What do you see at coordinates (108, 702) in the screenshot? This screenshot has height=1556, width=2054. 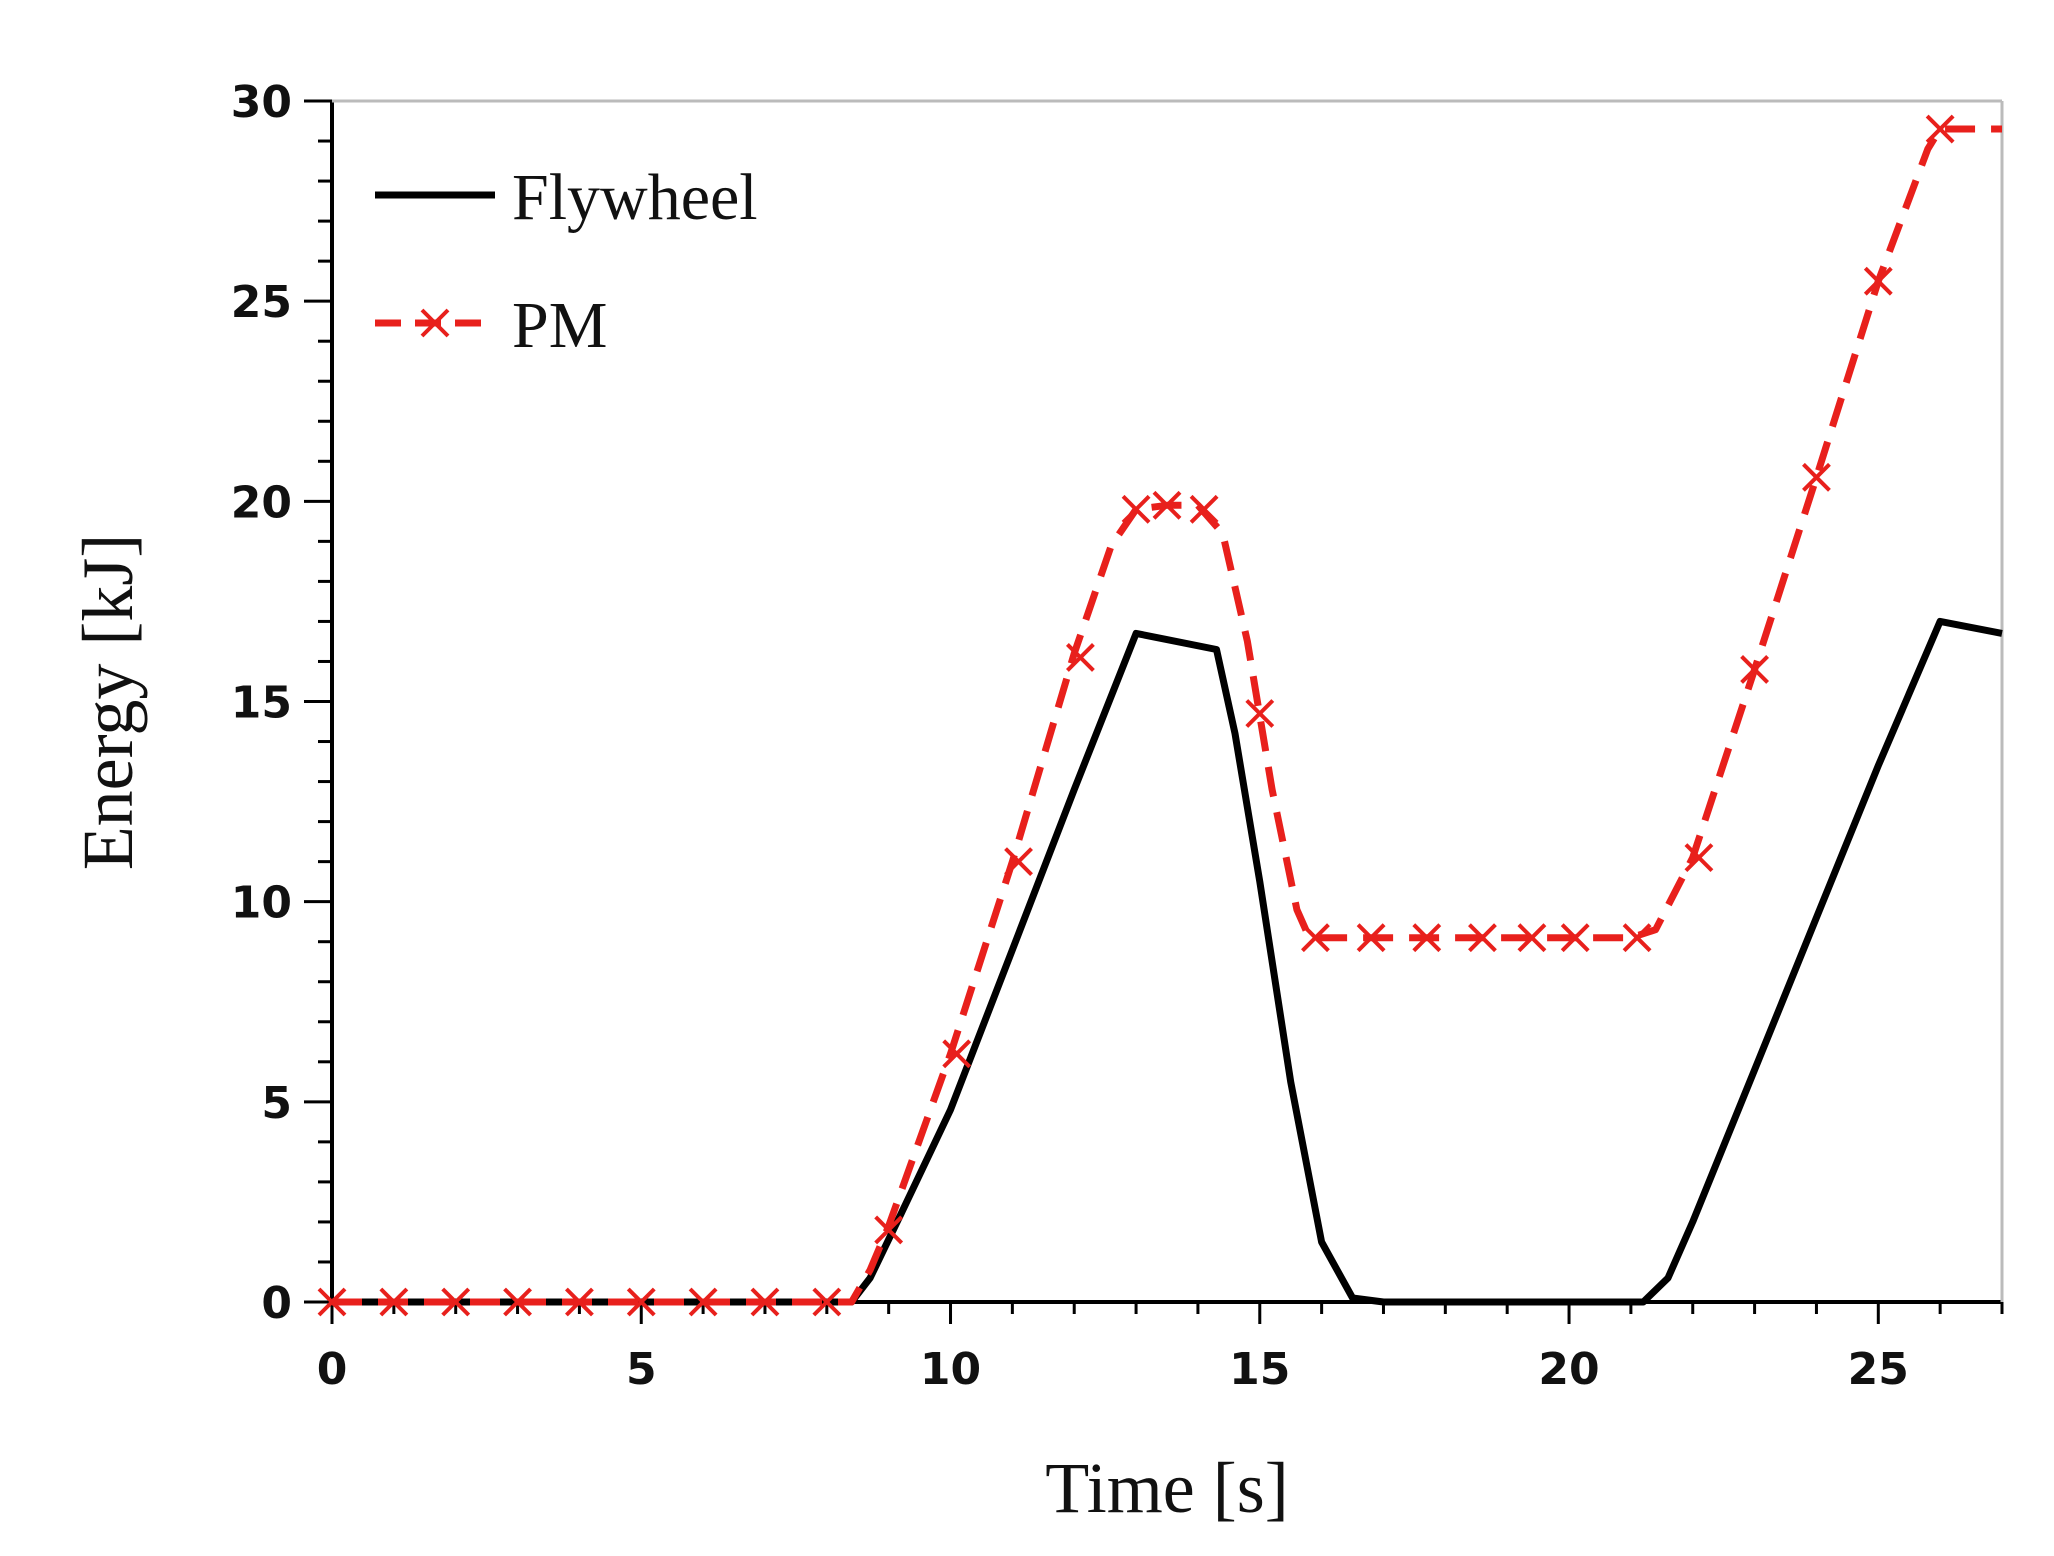 I see `y-axis-title: Energy [kJ]` at bounding box center [108, 702].